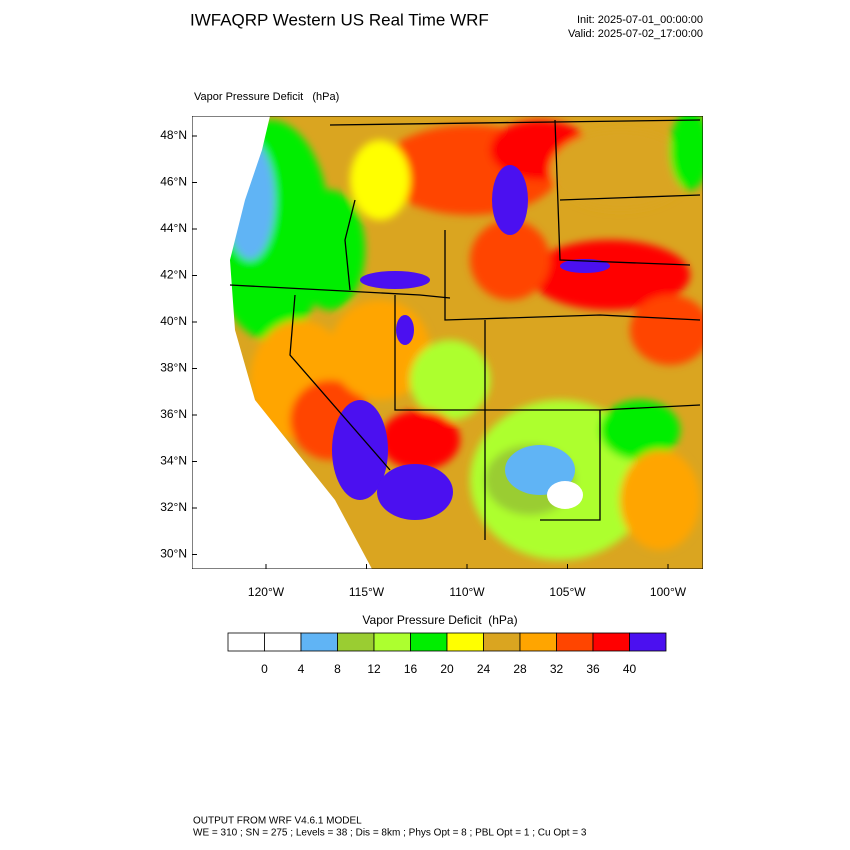 The image size is (850, 850). Describe the element at coordinates (173, 228) in the screenshot. I see `lat-label: 44°N` at that location.